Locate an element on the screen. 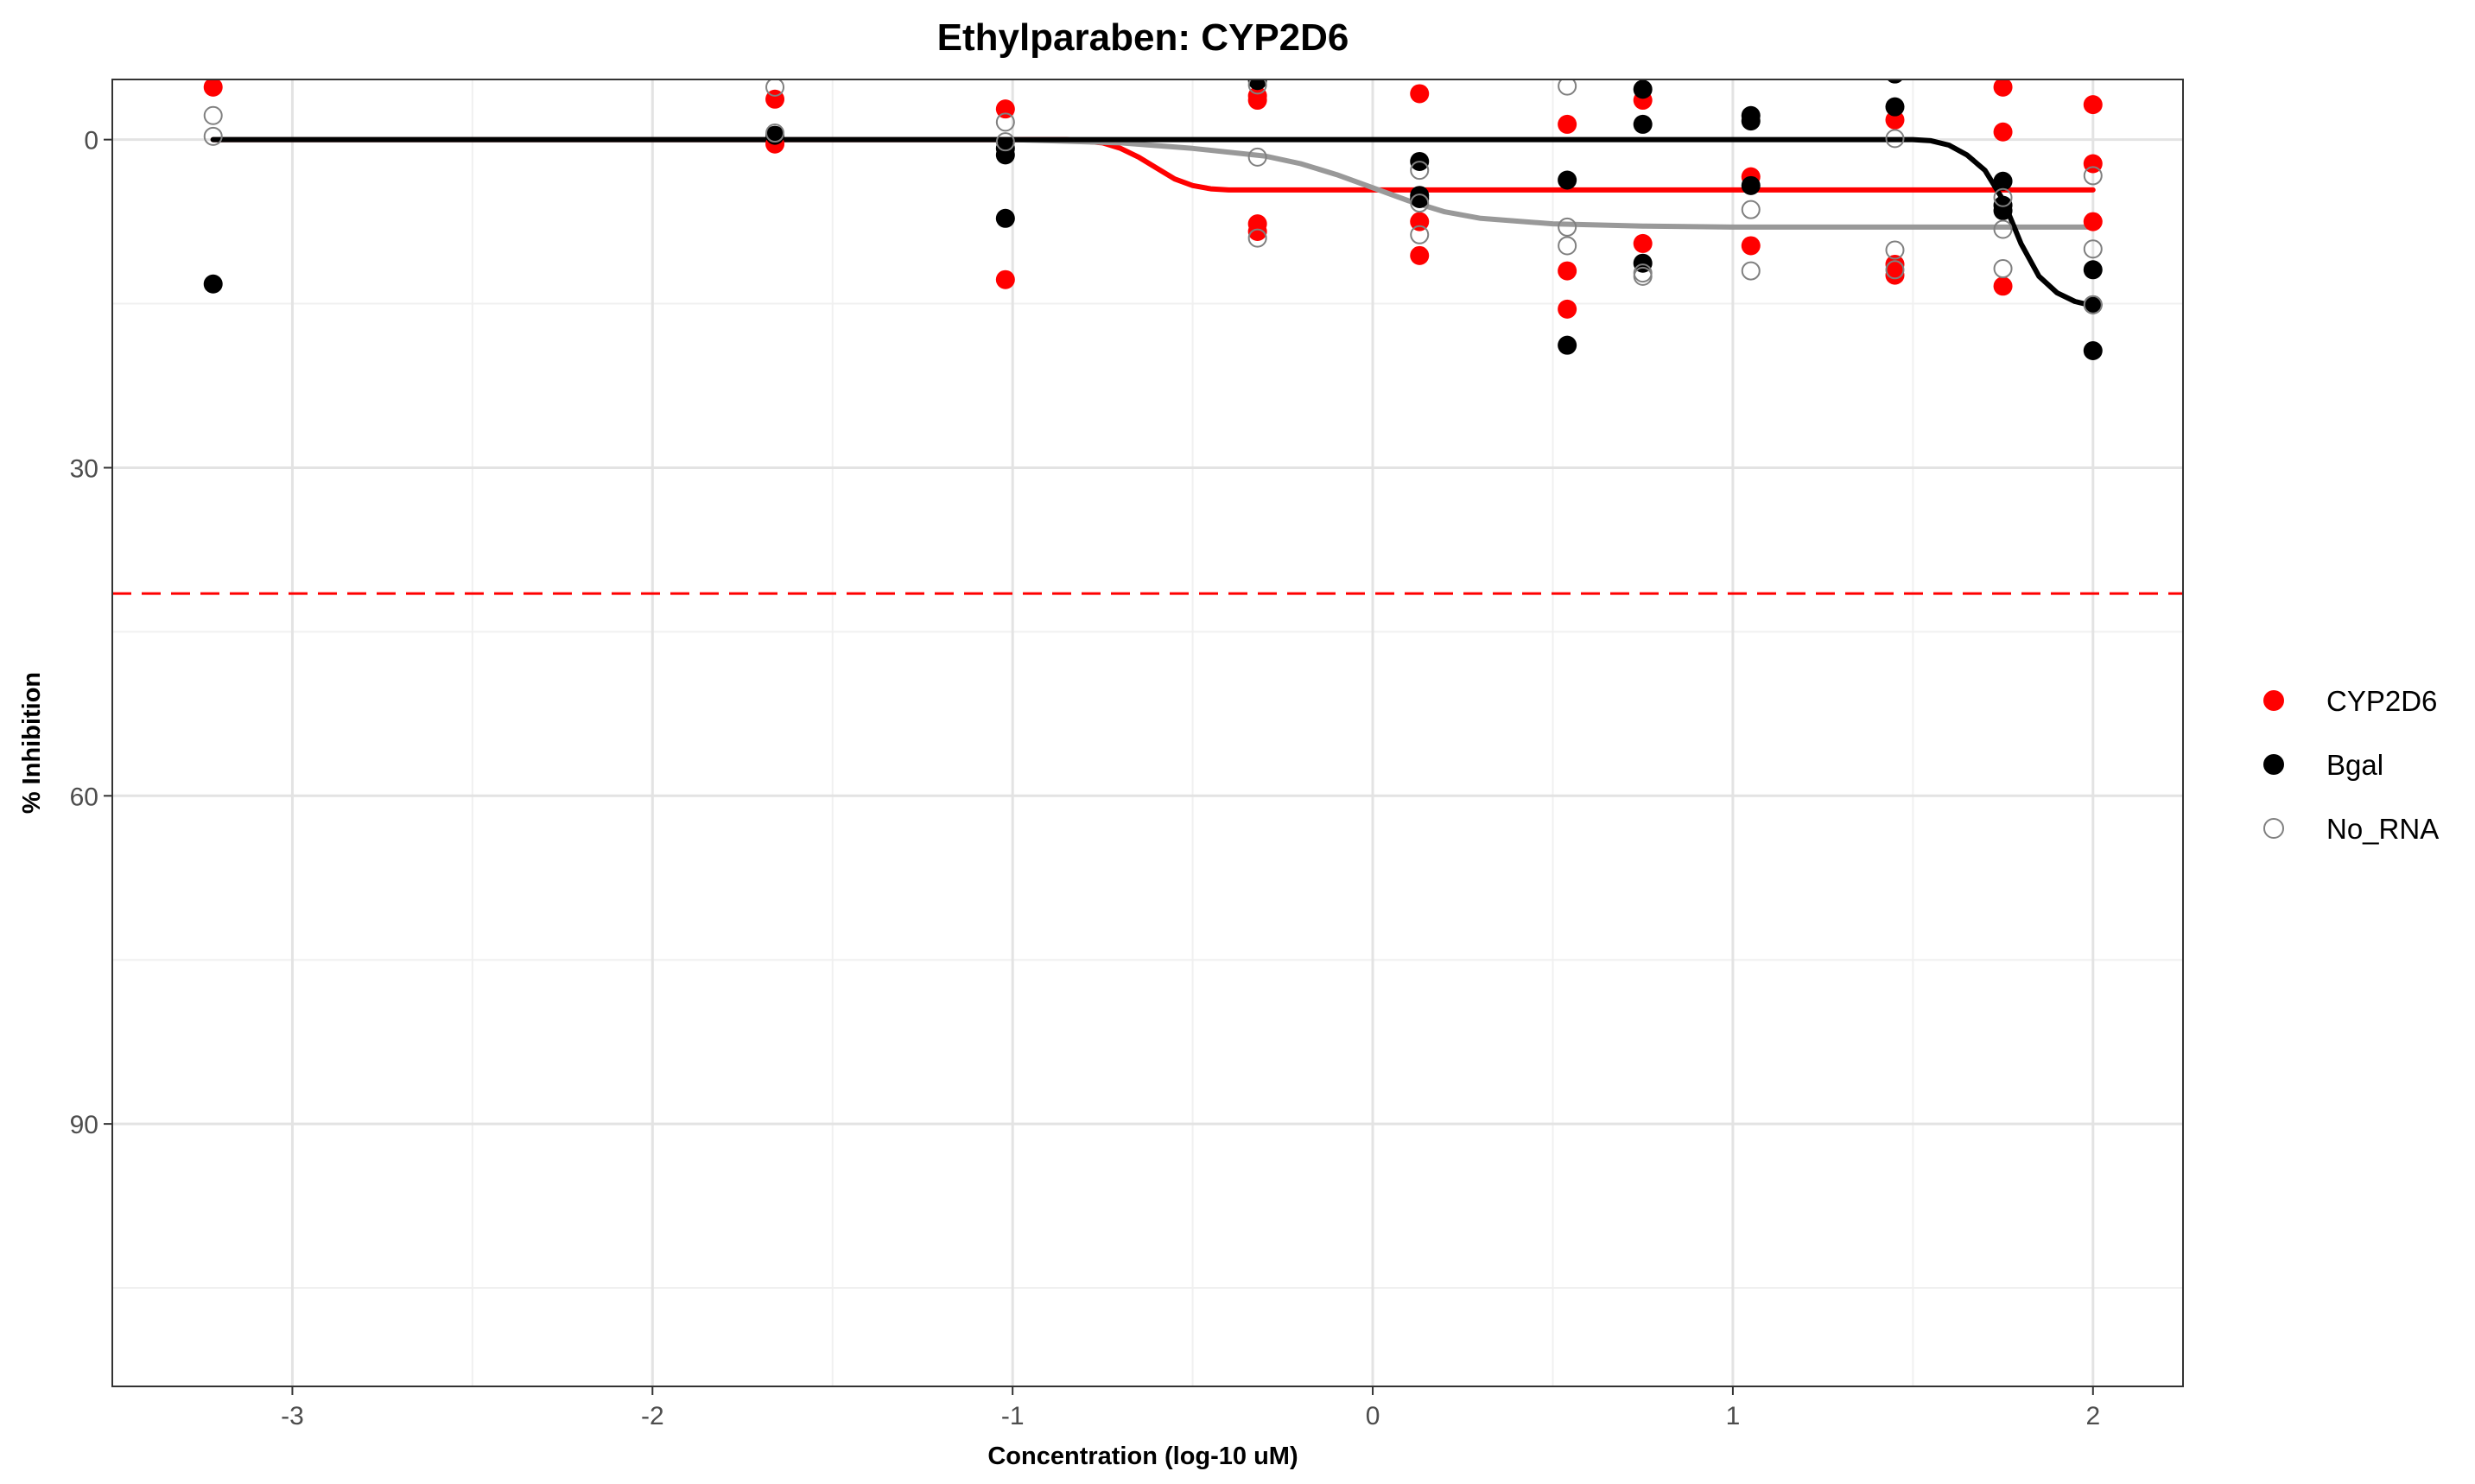 This screenshot has height=1484, width=2475. legend-key-cyp2d6 is located at coordinates (2273, 700).